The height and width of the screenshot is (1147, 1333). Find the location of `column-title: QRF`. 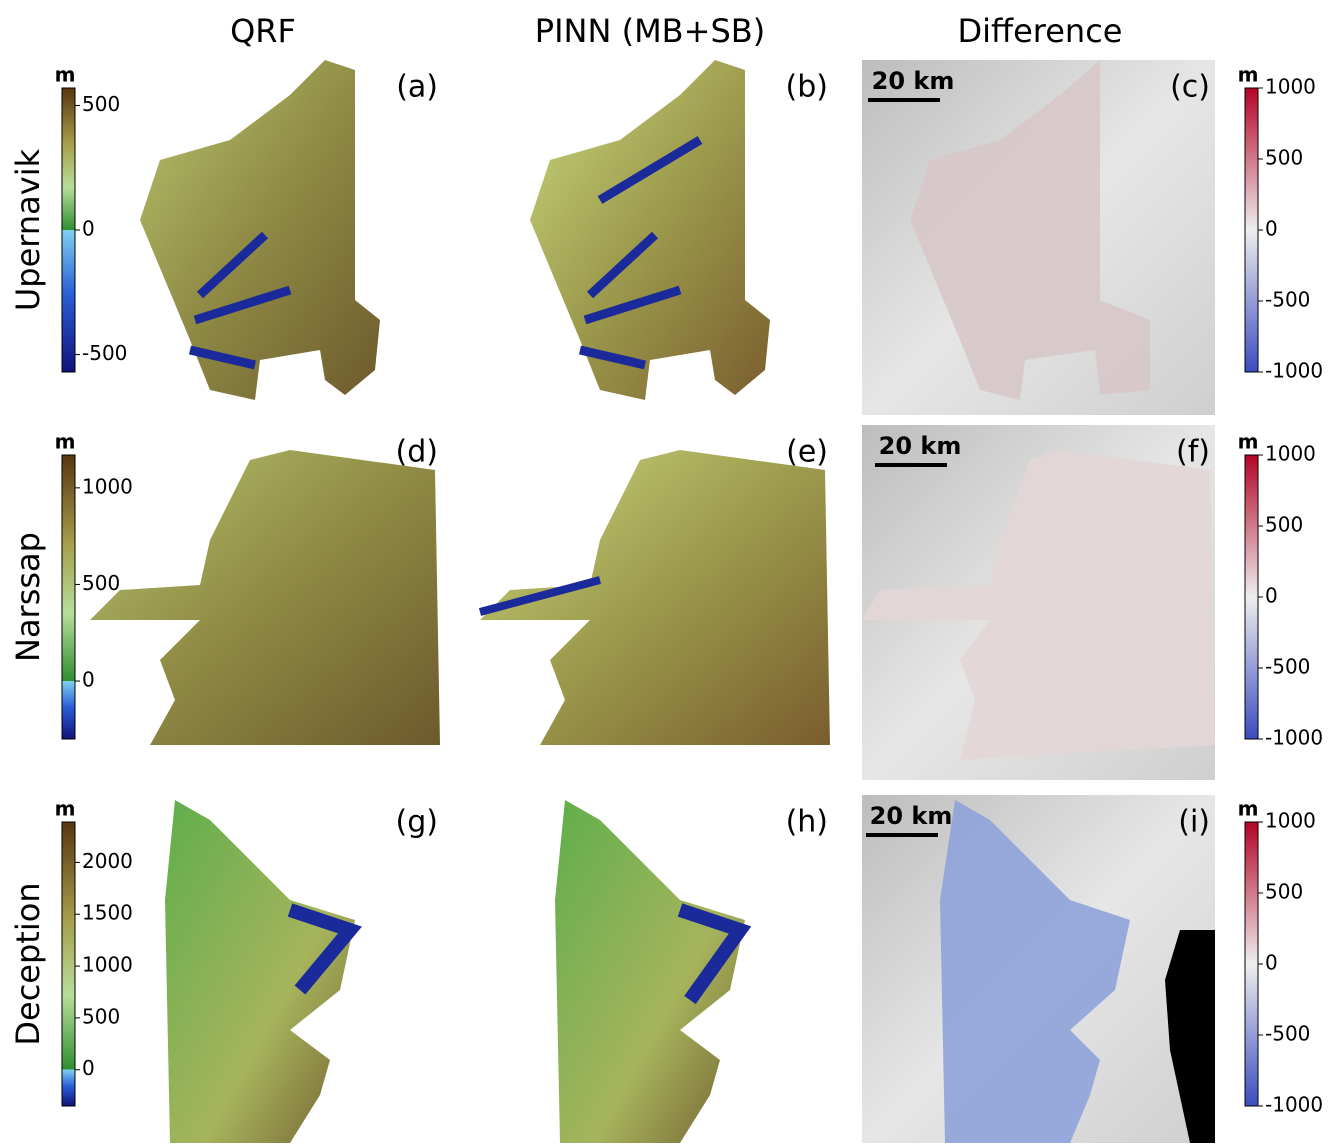

column-title: QRF is located at coordinates (263, 31).